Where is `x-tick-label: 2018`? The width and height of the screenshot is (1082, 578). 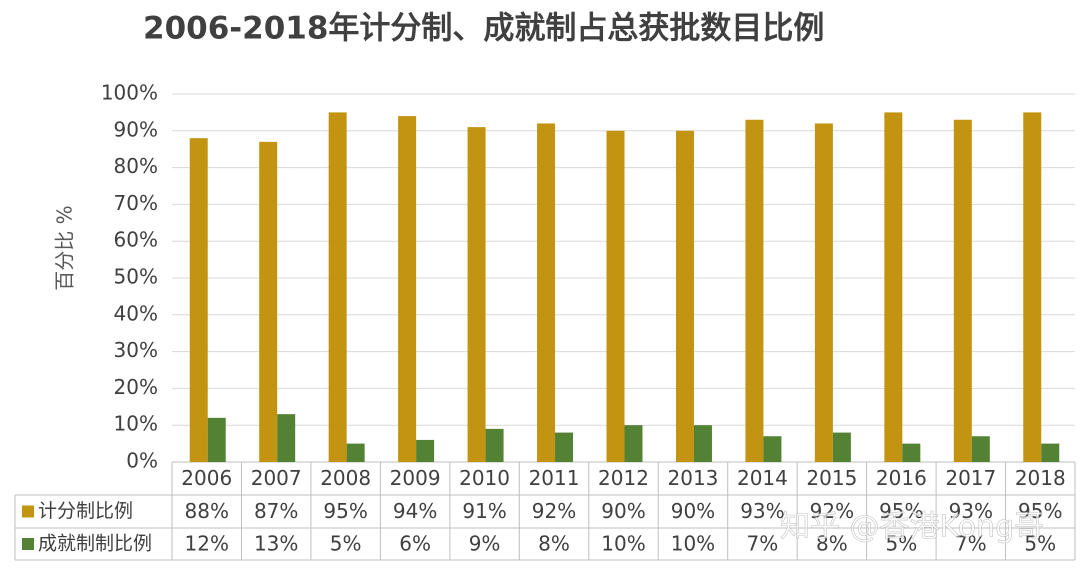
x-tick-label: 2018 is located at coordinates (1040, 478).